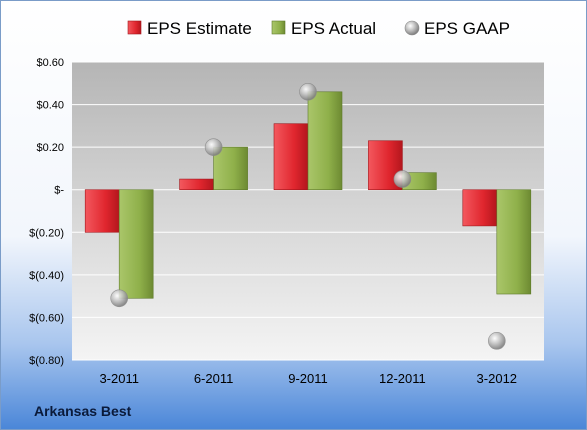 The width and height of the screenshot is (587, 430). Describe the element at coordinates (59, 191) in the screenshot. I see `y-tick-label: $-` at that location.